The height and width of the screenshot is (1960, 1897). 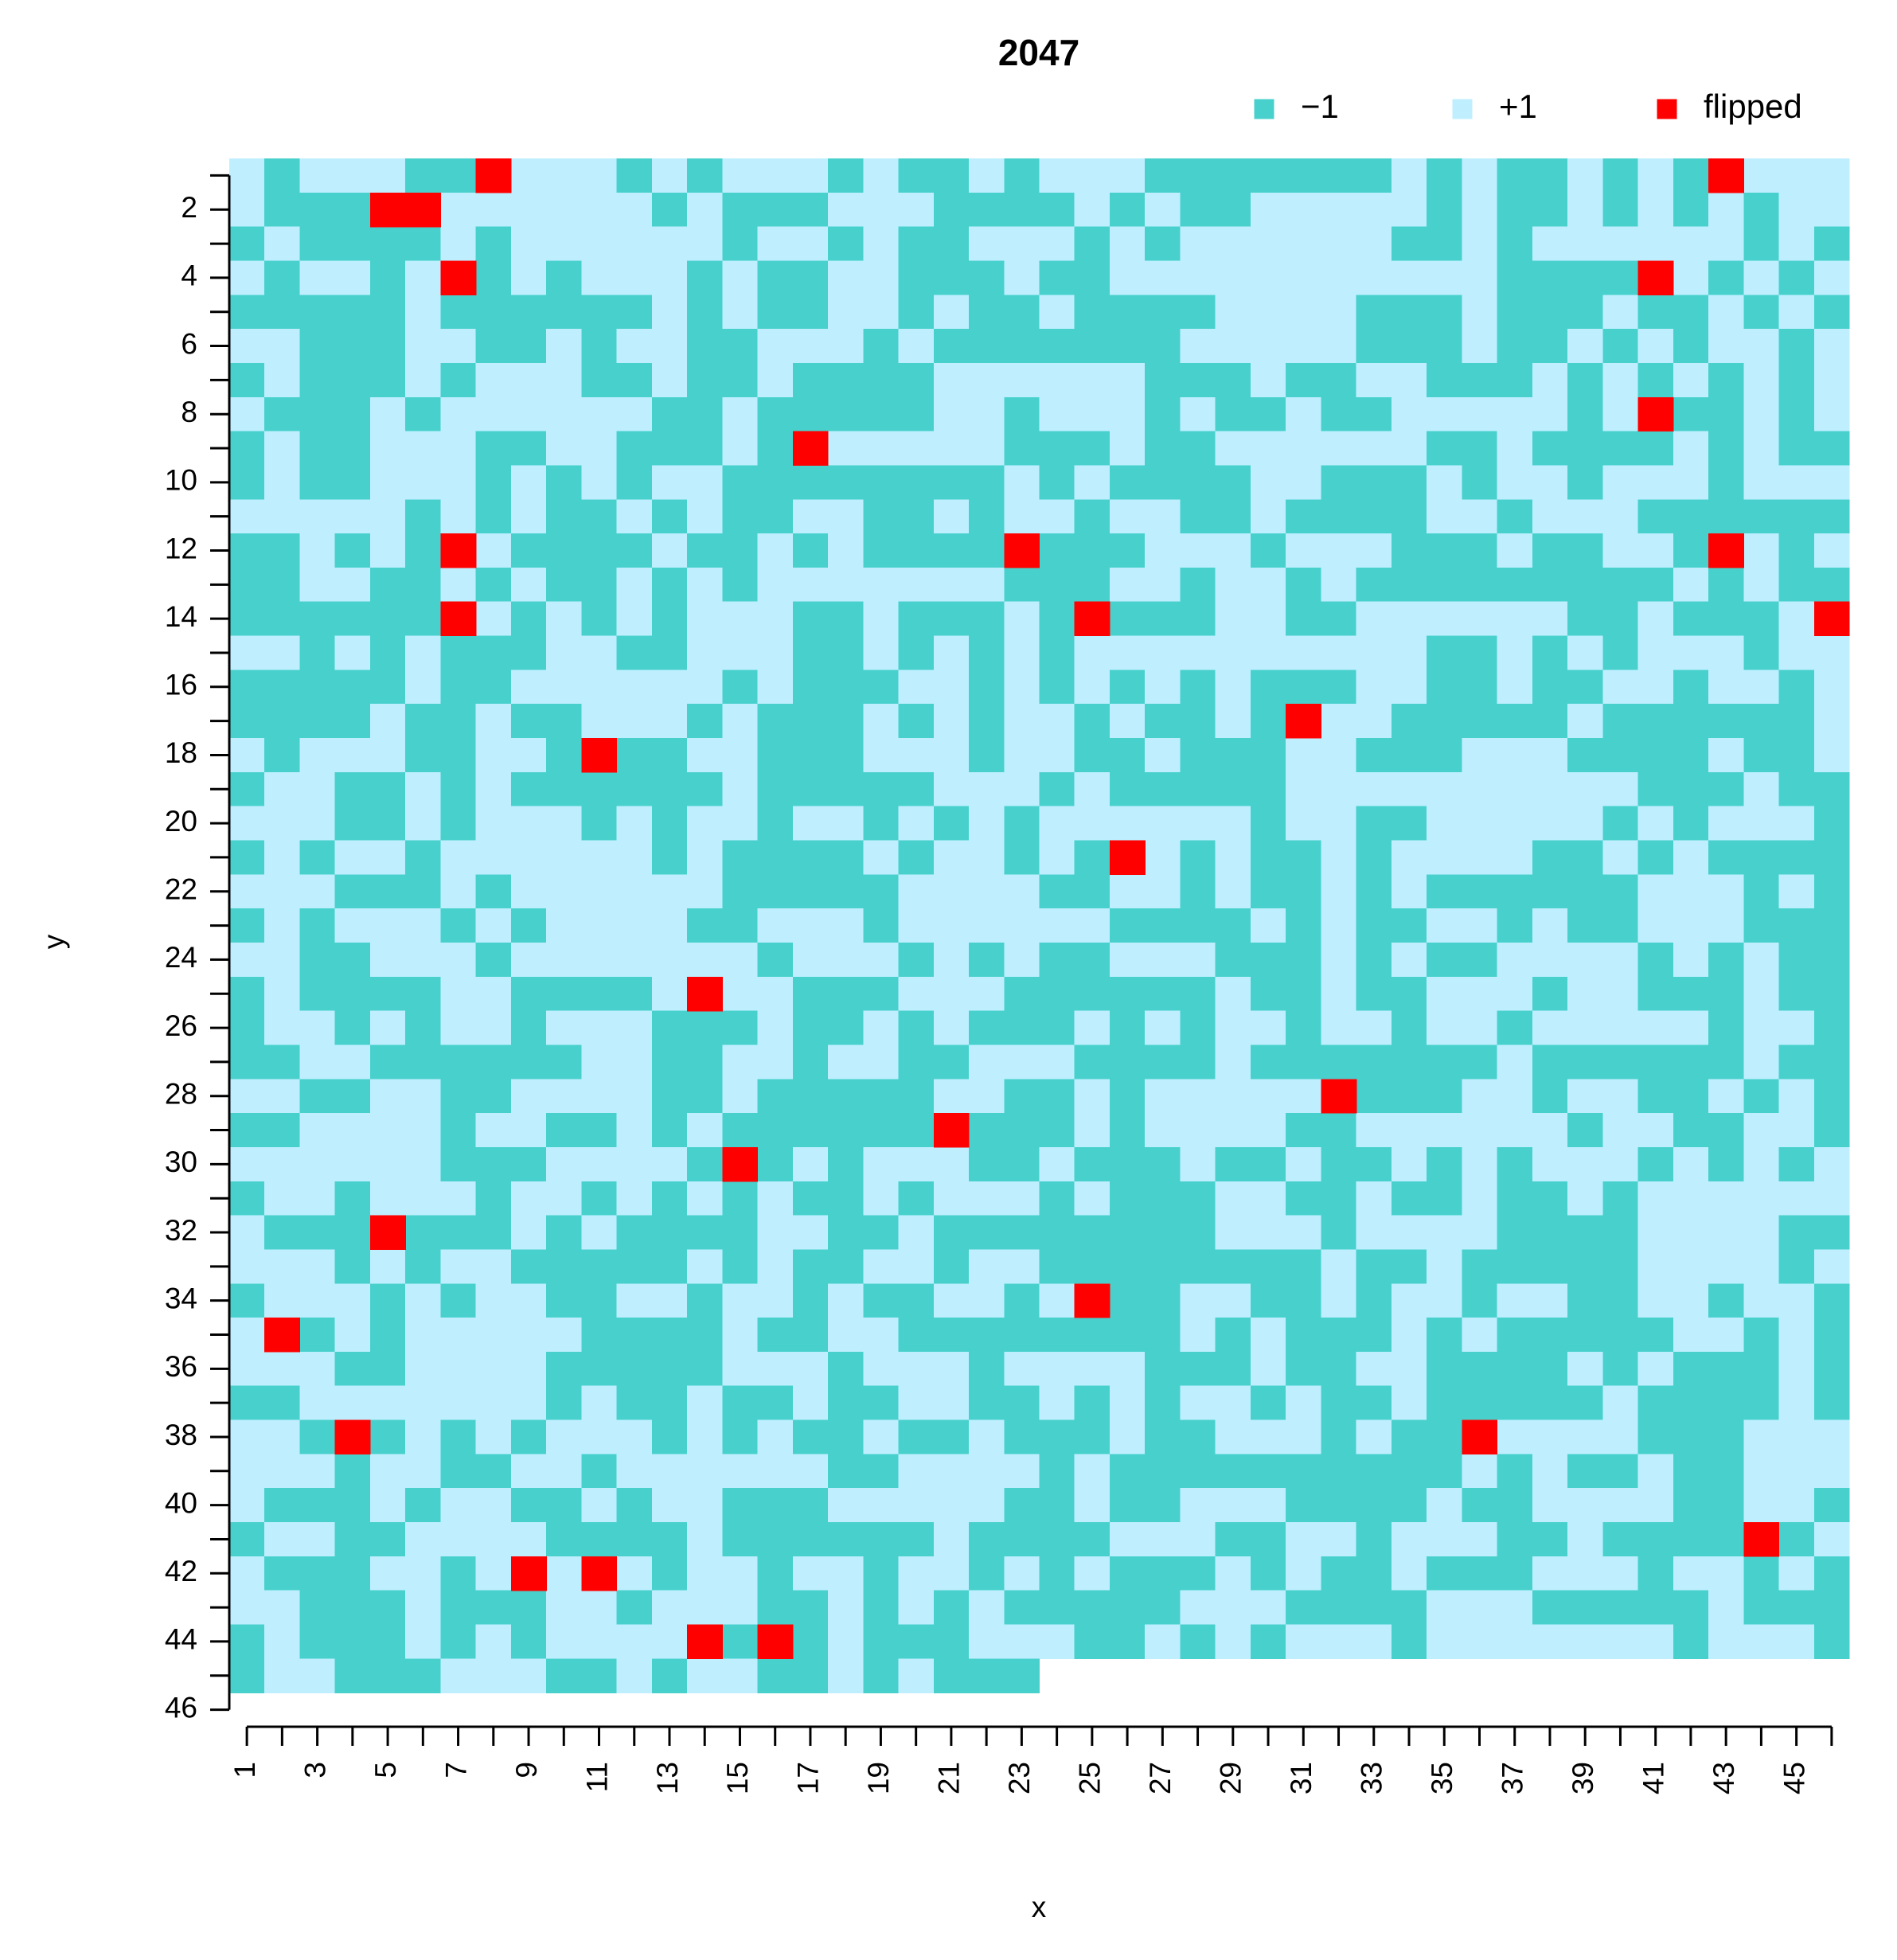 I want to click on flipped-cell, so click(x=1761, y=1540).